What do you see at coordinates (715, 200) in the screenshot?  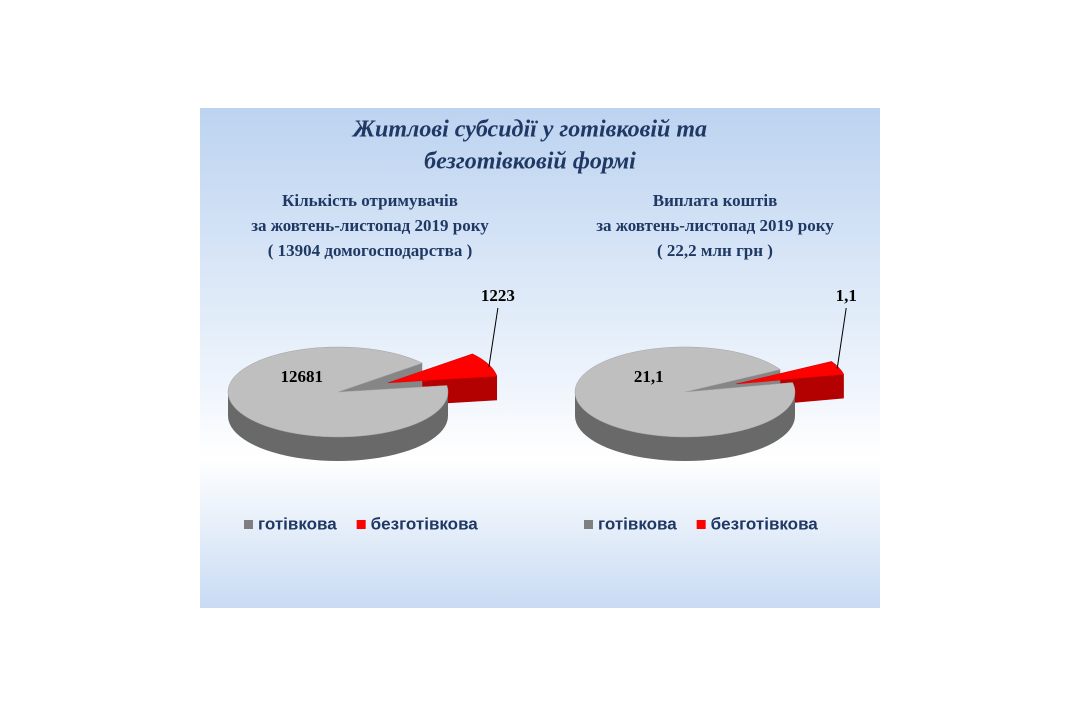 I see `chart-subtitle: Виплата коштів` at bounding box center [715, 200].